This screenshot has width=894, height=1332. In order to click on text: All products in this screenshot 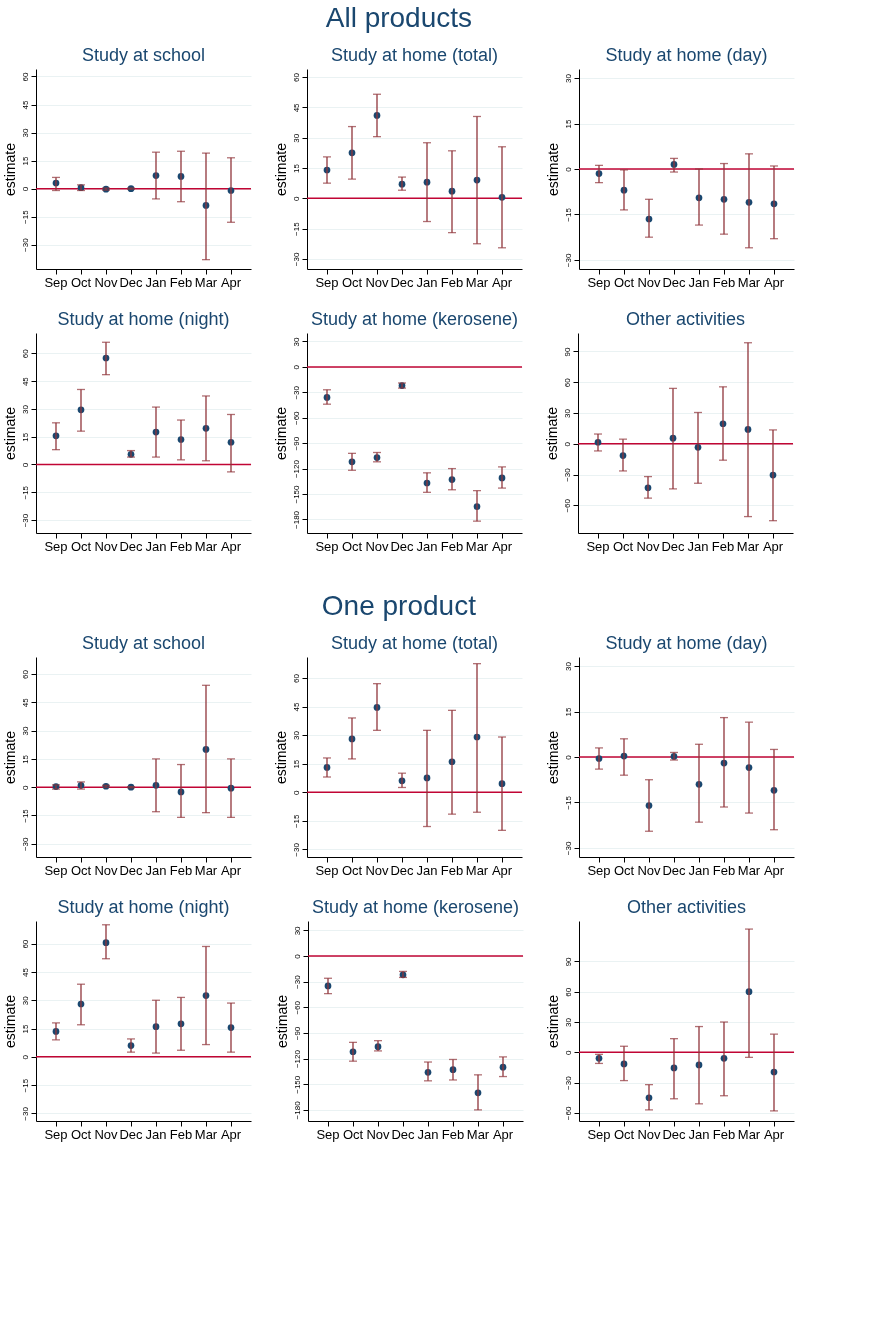, I will do `click(399, 17)`.